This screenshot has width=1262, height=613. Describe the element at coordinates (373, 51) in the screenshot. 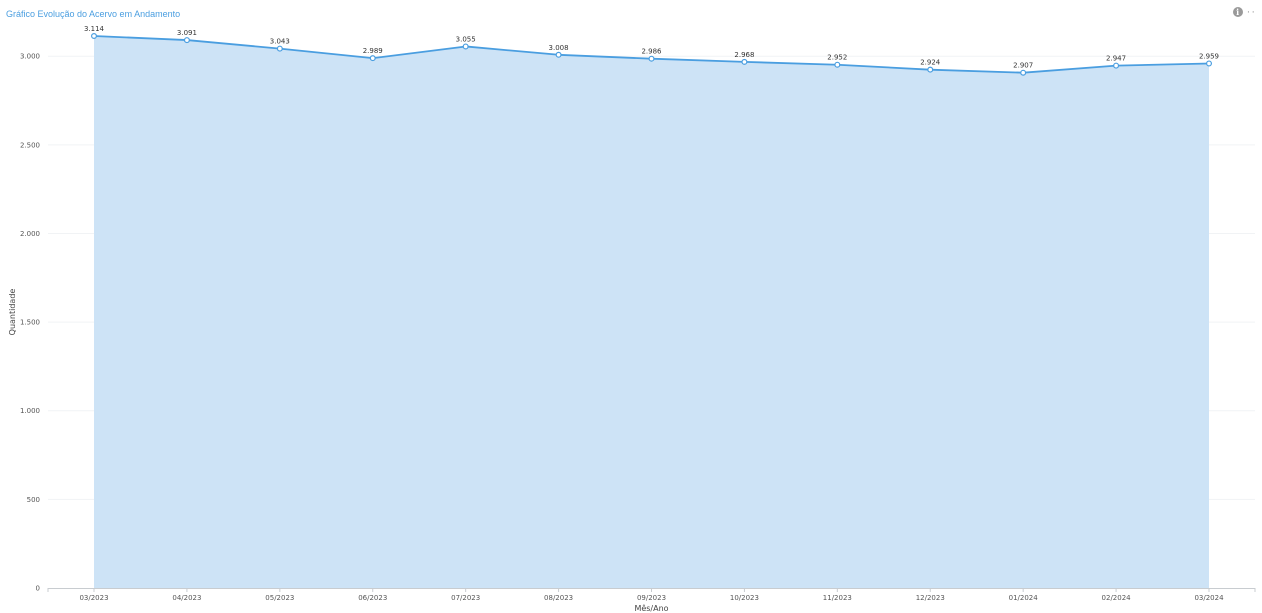

I see `data-label: 2.989` at that location.